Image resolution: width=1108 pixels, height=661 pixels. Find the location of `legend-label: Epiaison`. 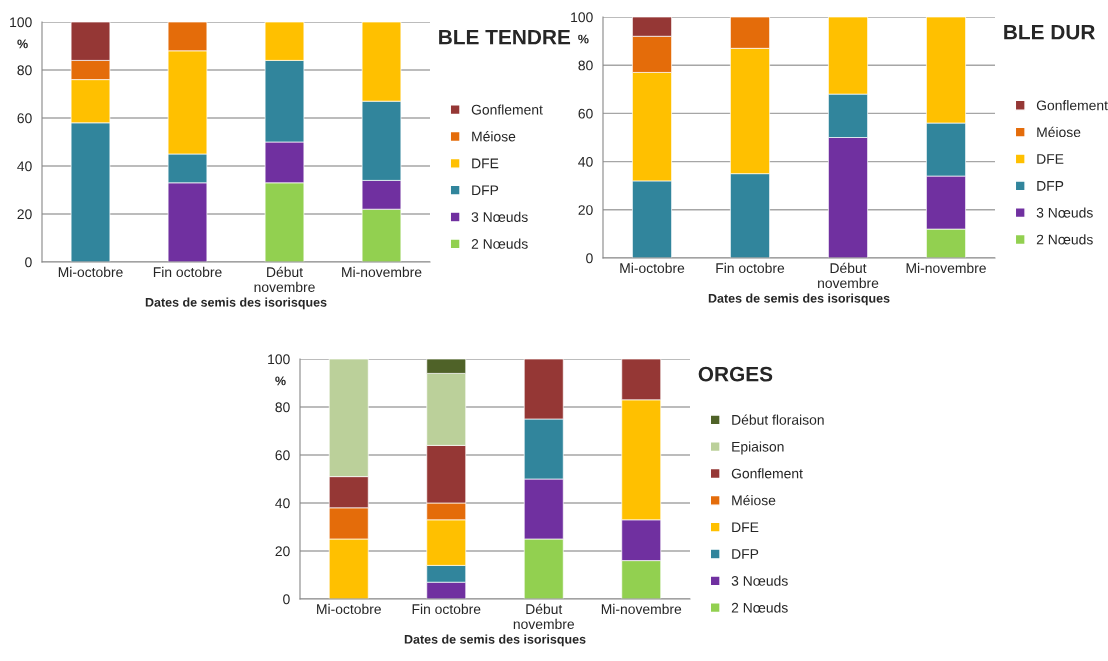

legend-label: Epiaison is located at coordinates (758, 448).